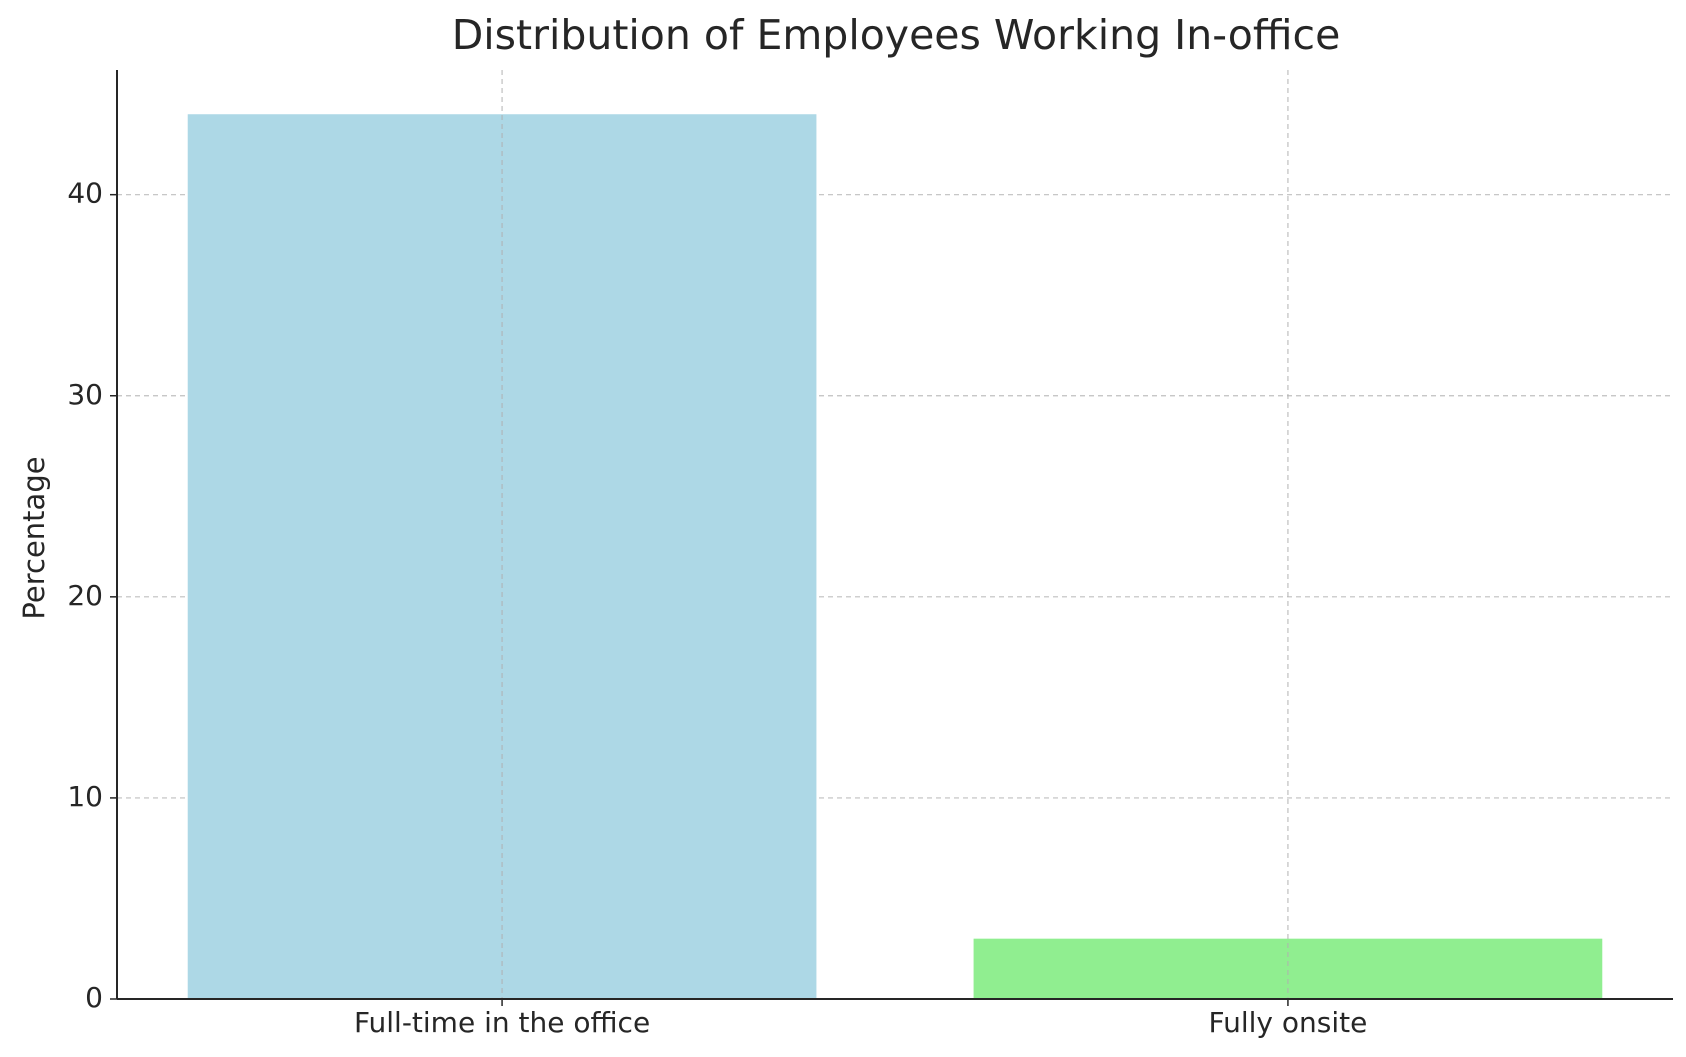  What do you see at coordinates (502, 1022) in the screenshot?
I see `x-tick-label: Full-time in the office` at bounding box center [502, 1022].